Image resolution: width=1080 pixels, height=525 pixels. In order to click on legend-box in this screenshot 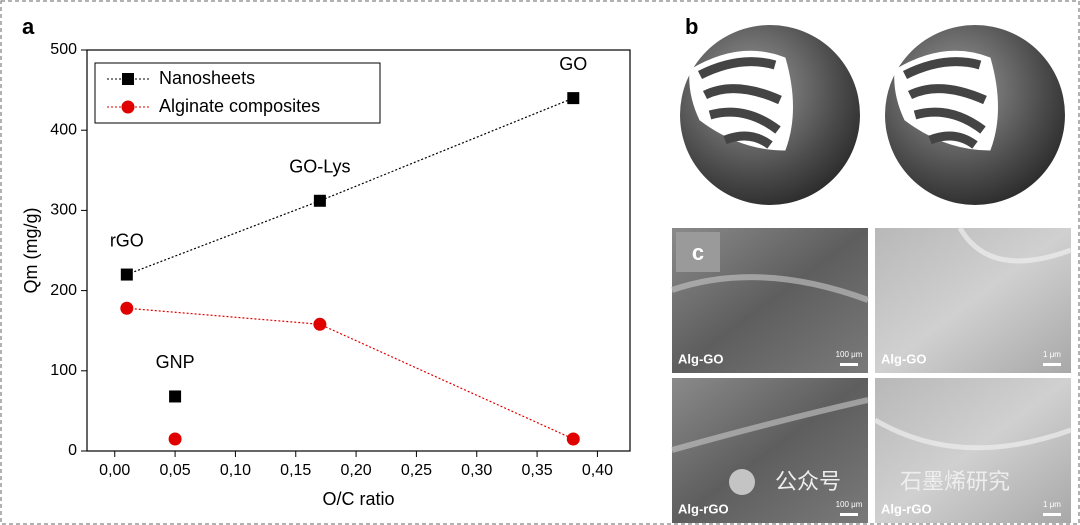, I will do `click(237, 93)`.